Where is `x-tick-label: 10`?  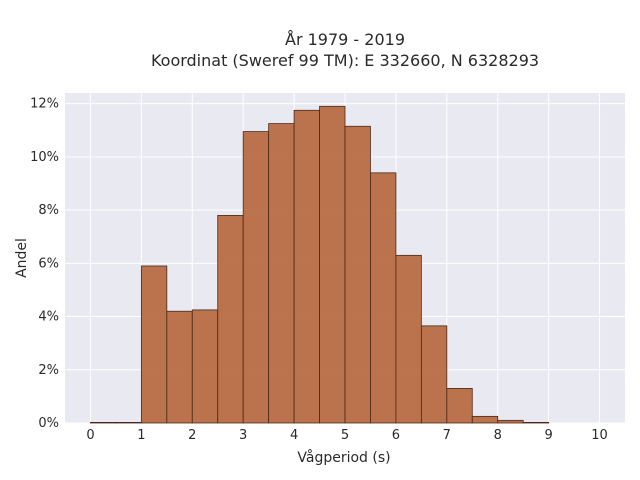
x-tick-label: 10 is located at coordinates (599, 435).